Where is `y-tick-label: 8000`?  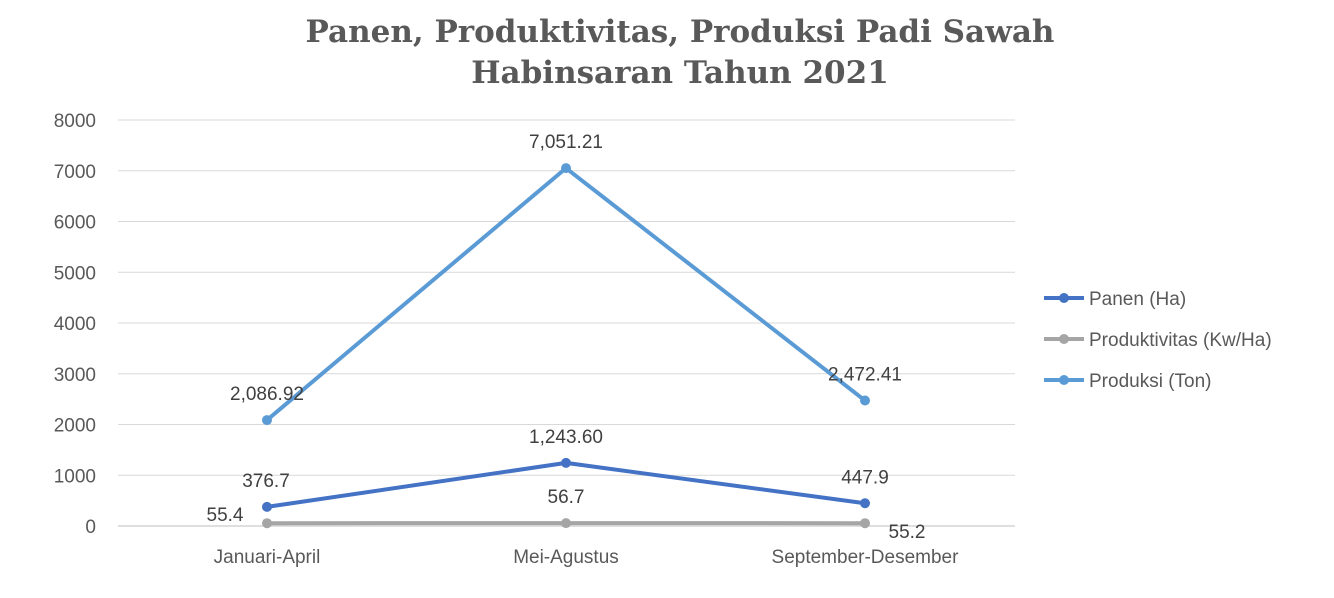 y-tick-label: 8000 is located at coordinates (75, 121).